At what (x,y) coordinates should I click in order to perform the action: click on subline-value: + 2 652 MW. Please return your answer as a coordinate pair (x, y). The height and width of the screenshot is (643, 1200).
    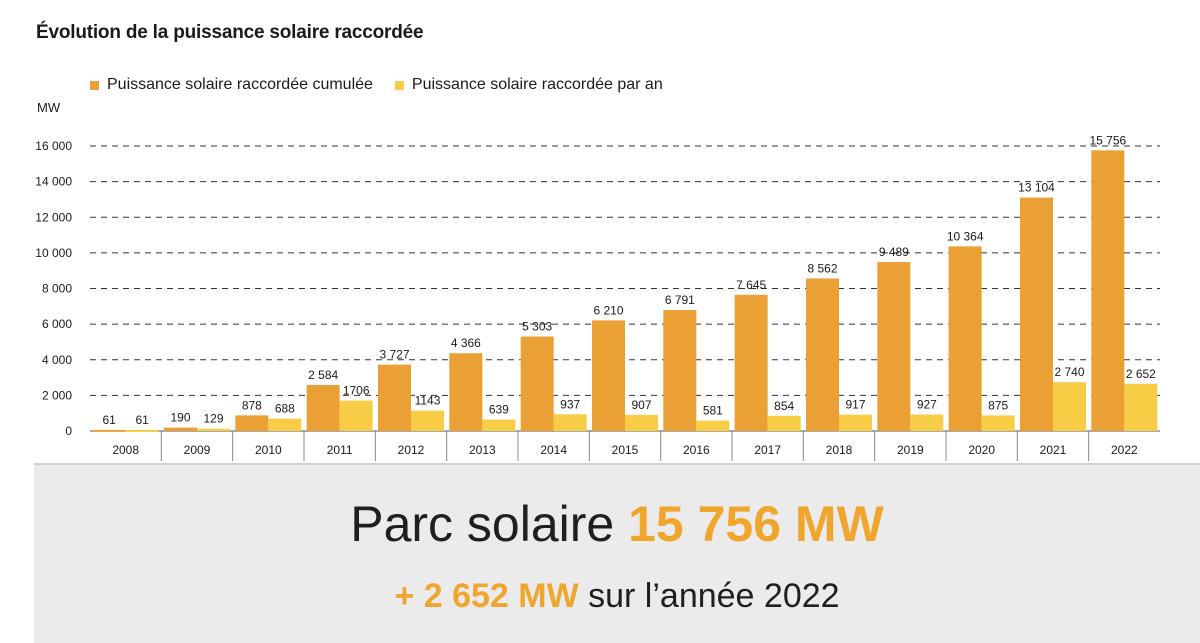
    Looking at the image, I should click on (486, 596).